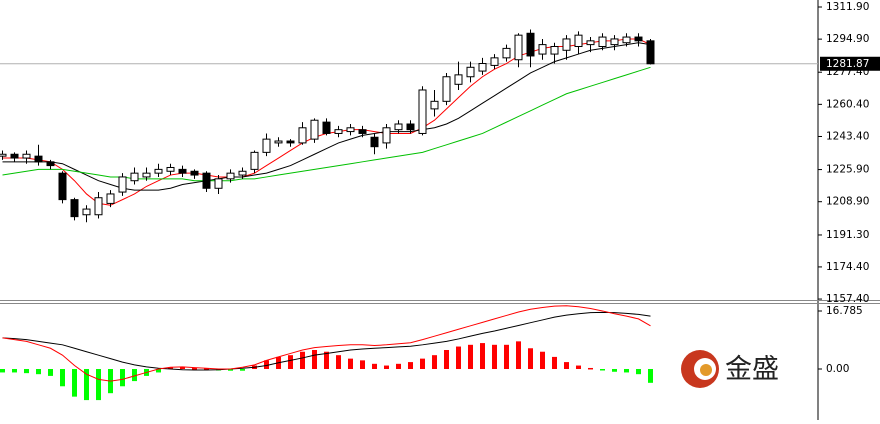 Image resolution: width=880 pixels, height=424 pixels. What do you see at coordinates (847, 39) in the screenshot?
I see `y-tick-label: 1294.90` at bounding box center [847, 39].